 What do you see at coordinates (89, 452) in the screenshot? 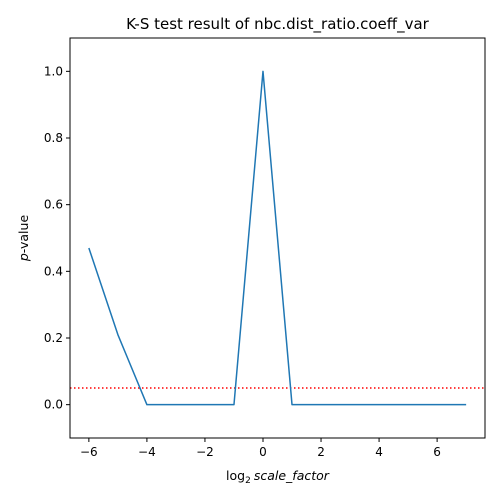
I see `x-tick-label: −6` at bounding box center [89, 452].